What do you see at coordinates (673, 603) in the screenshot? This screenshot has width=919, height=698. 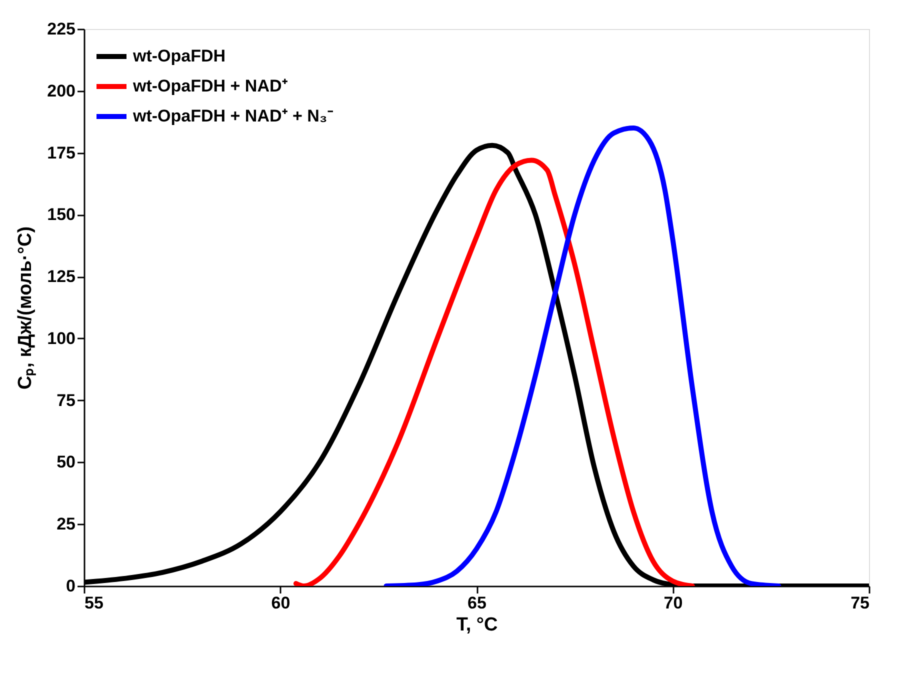 I see `x-tick-label: 70` at bounding box center [673, 603].